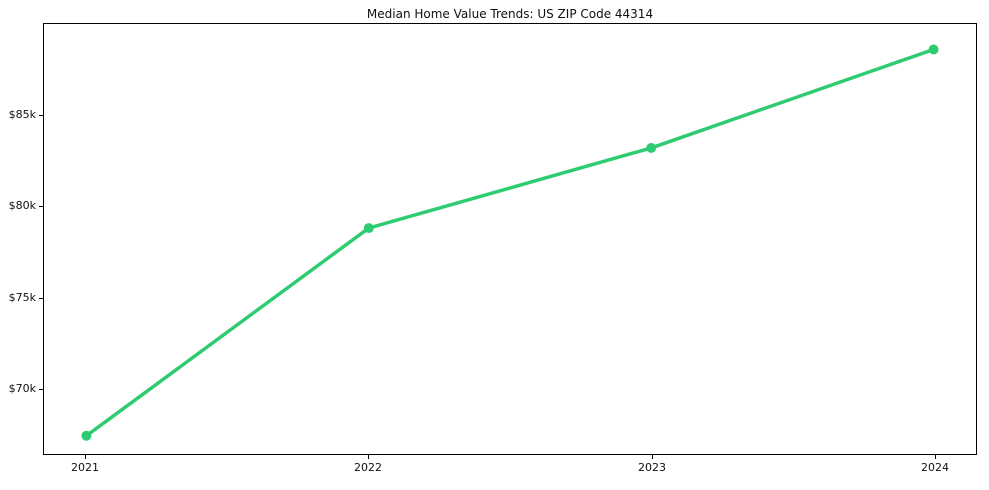 The height and width of the screenshot is (490, 989). Describe the element at coordinates (652, 467) in the screenshot. I see `x-tick-label: 2023` at that location.